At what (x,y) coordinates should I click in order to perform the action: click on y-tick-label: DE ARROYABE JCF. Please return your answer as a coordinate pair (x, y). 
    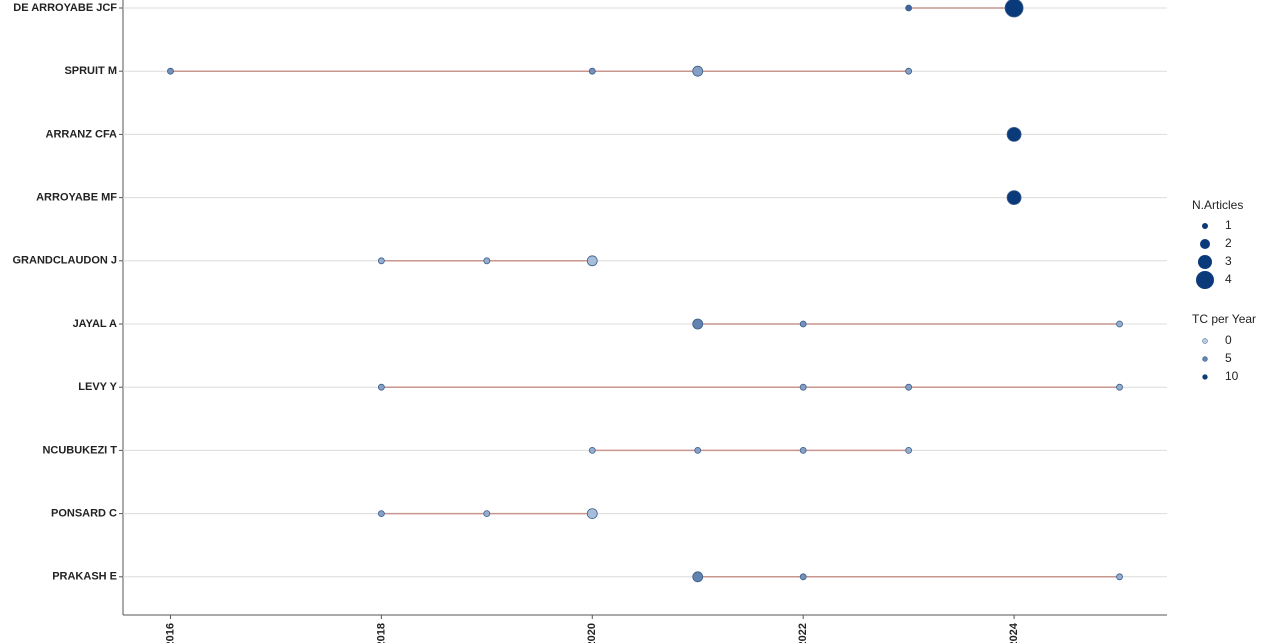
    Looking at the image, I should click on (65, 8).